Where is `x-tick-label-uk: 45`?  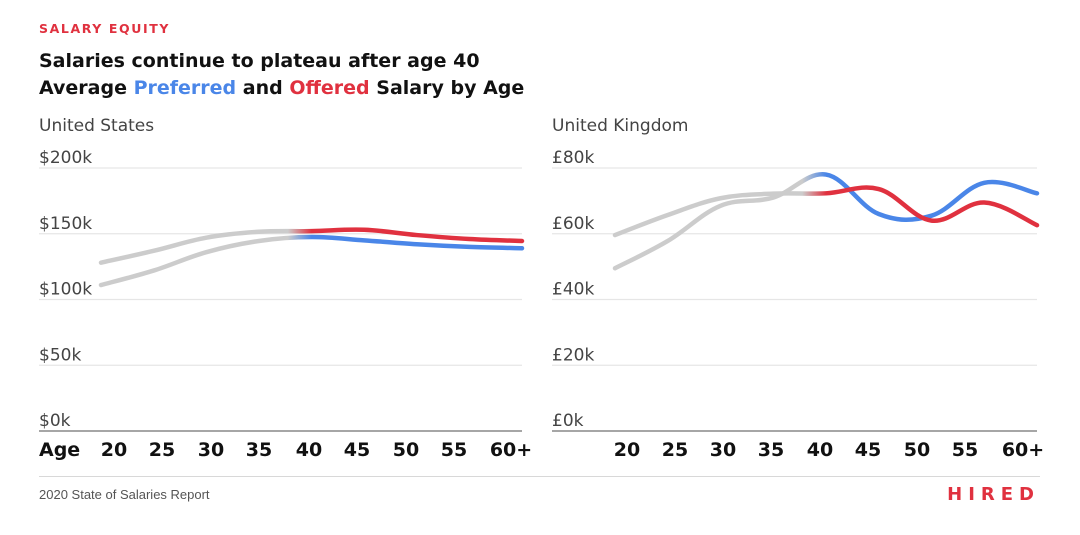
x-tick-label-uk: 45 is located at coordinates (868, 450).